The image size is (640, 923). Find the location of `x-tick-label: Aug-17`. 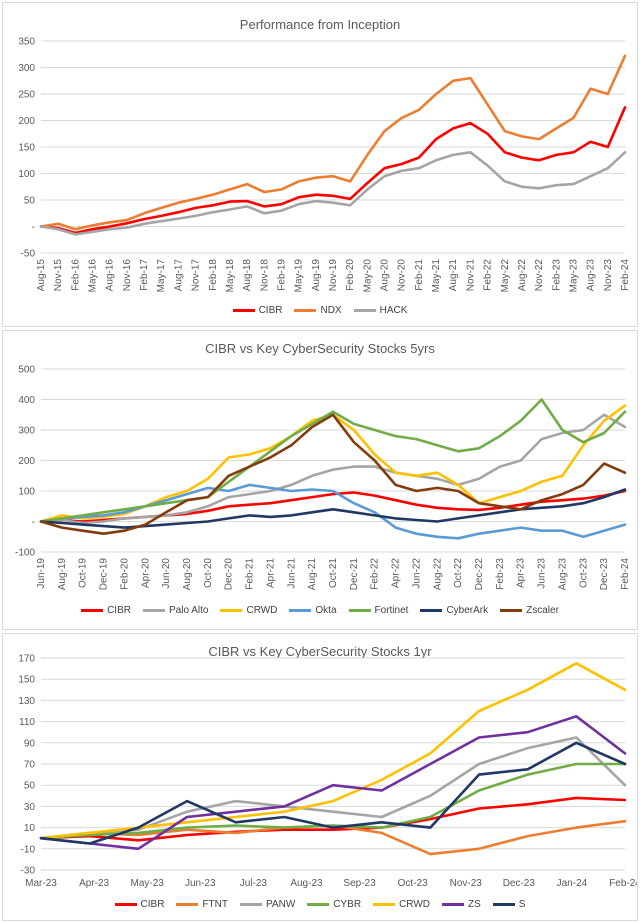

x-tick-label: Aug-17 is located at coordinates (178, 275).